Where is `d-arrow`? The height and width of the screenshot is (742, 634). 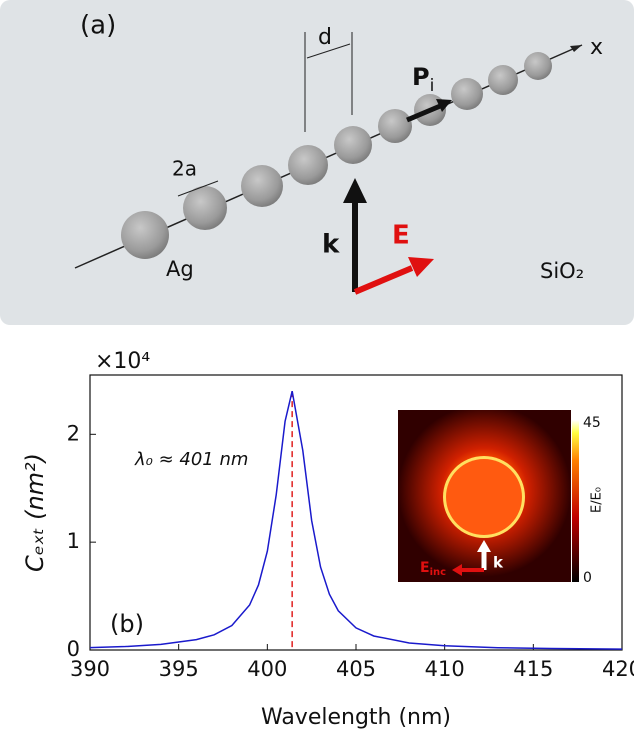 d-arrow is located at coordinates (328, 51).